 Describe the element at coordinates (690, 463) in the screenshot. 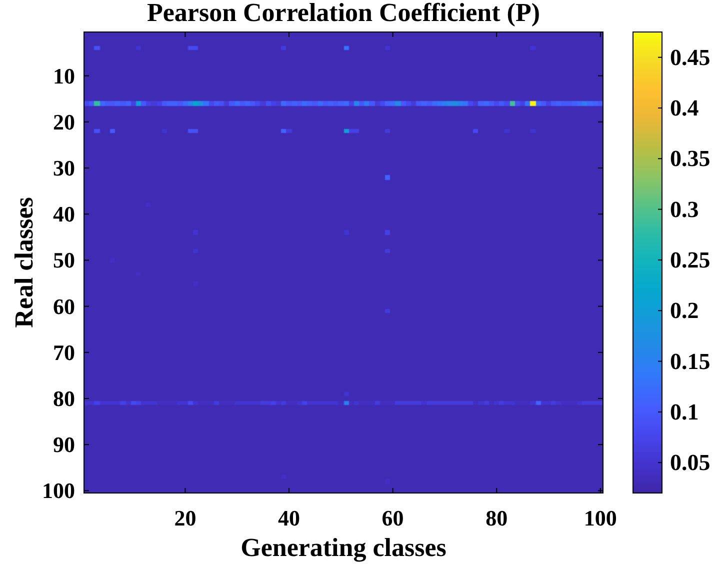

I see `color-bar-label: 0.05` at that location.